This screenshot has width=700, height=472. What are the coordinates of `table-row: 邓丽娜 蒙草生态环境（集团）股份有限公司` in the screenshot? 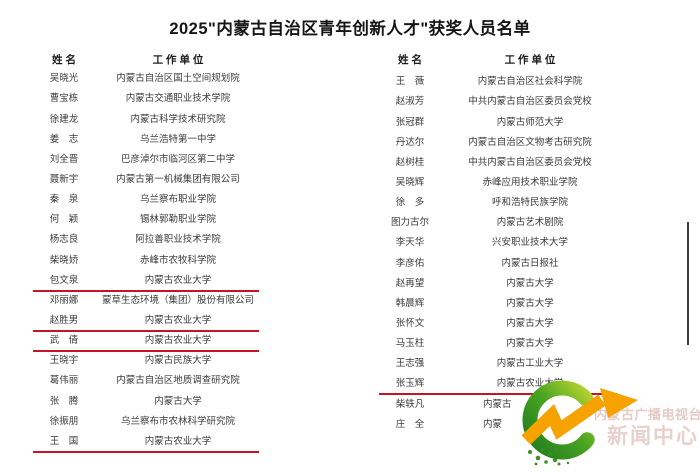 It's located at (146, 302).